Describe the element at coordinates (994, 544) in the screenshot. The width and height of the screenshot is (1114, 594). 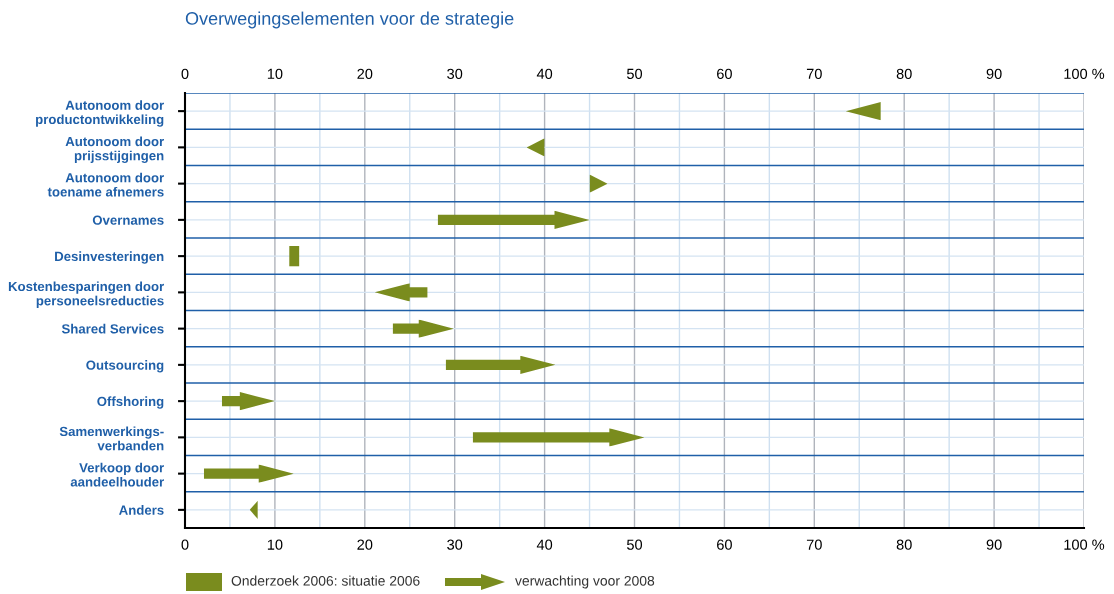
I see `x-tick-label: 90` at that location.